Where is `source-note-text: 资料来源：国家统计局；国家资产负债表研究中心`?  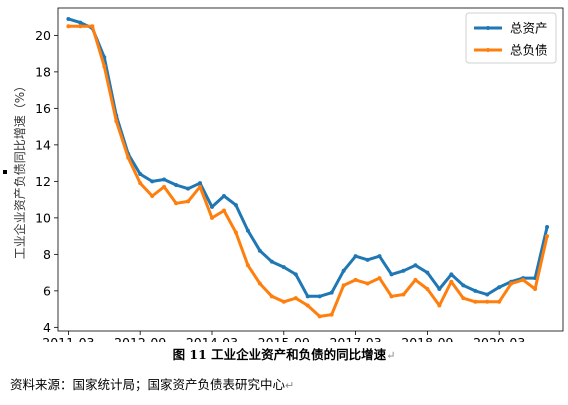
source-note-text: 资料来源：国家统计局；国家资产负债表研究中心 is located at coordinates (148, 384).